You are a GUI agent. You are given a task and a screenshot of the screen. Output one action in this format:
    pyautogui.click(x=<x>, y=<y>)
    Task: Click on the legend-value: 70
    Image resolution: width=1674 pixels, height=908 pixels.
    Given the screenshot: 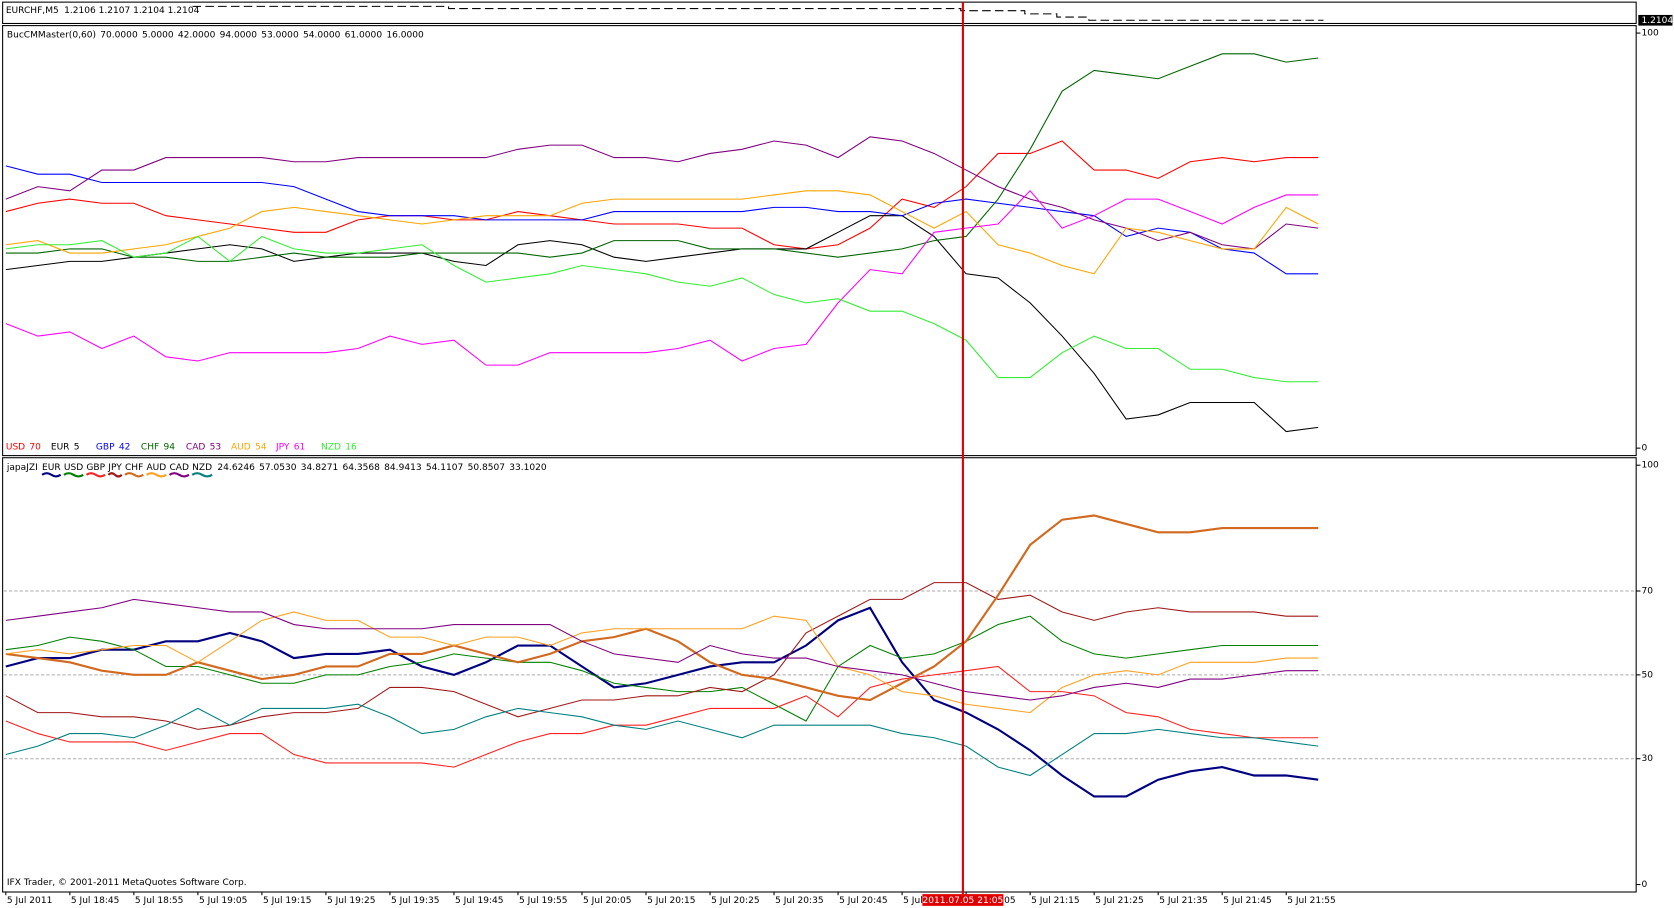 What is the action you would take?
    pyautogui.click(x=35, y=448)
    